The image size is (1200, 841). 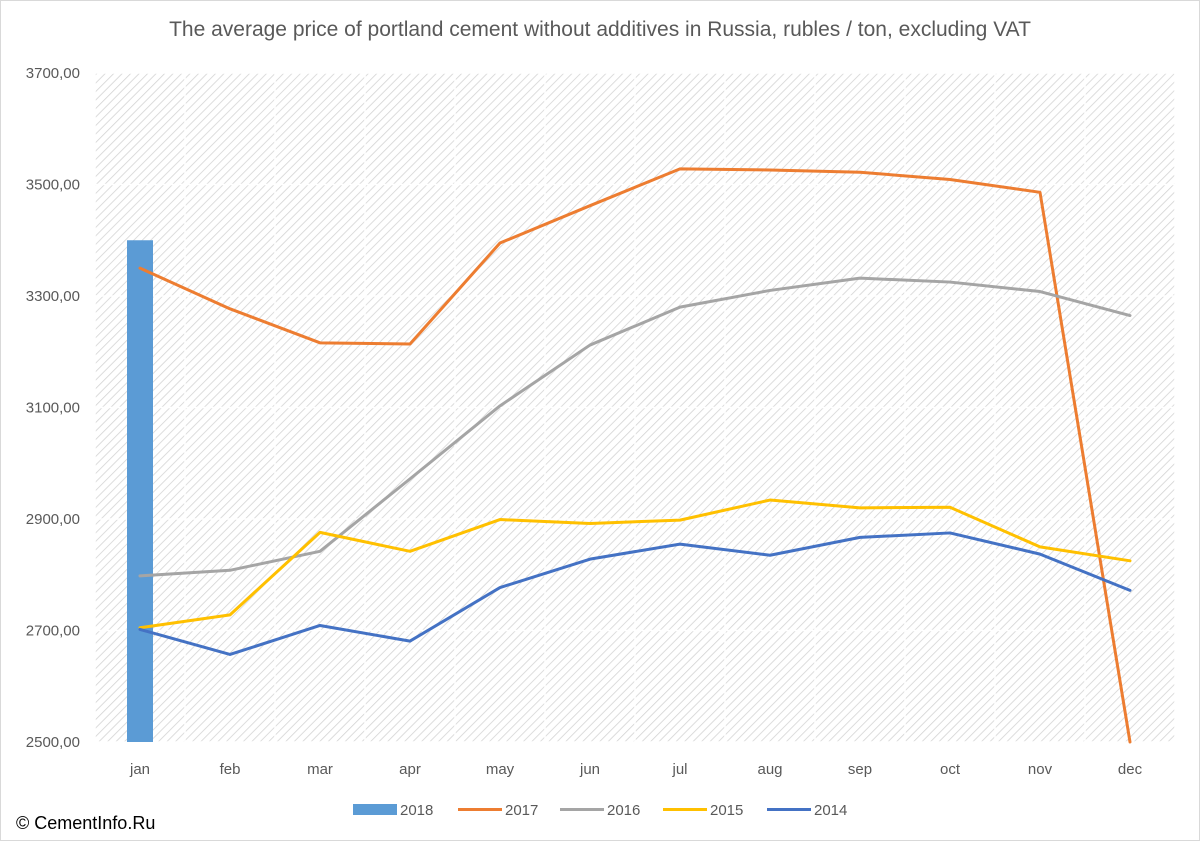 I want to click on legend-label-2018: 2018, so click(x=416, y=810).